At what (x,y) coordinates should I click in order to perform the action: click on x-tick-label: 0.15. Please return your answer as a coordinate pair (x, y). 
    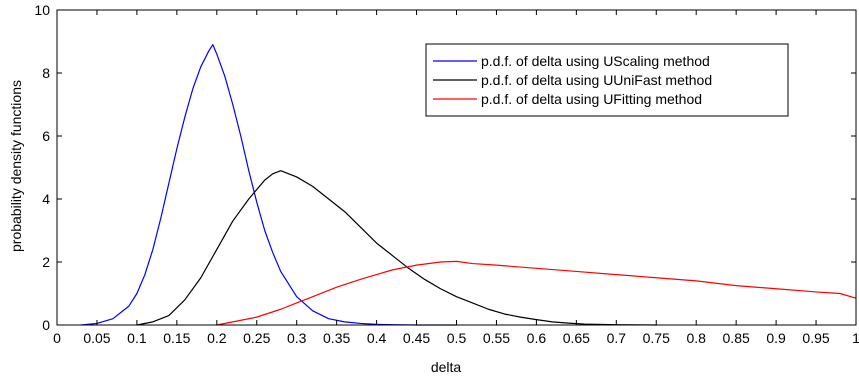
    Looking at the image, I should click on (176, 338).